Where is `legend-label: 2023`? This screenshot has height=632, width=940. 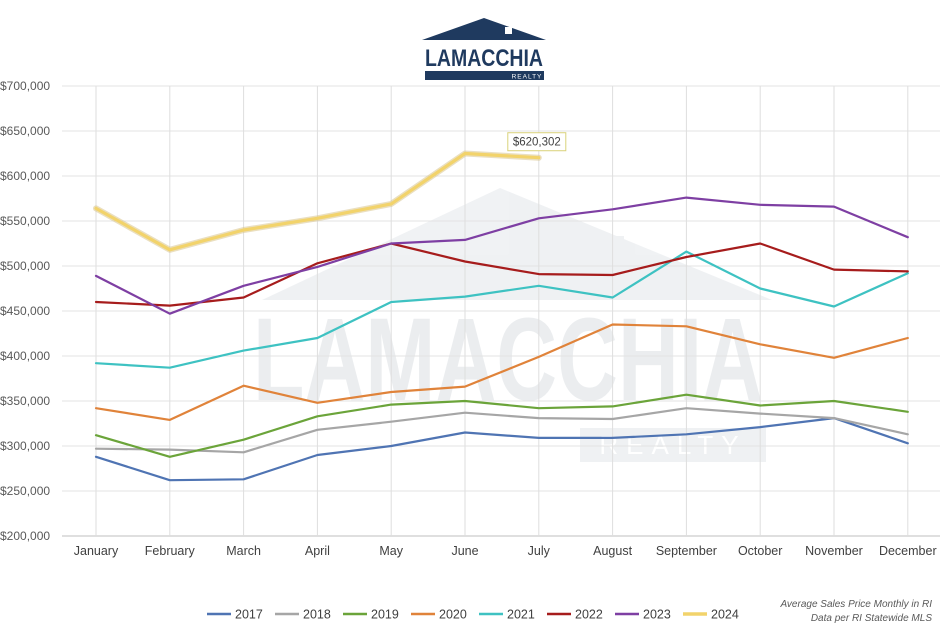 legend-label: 2023 is located at coordinates (657, 615).